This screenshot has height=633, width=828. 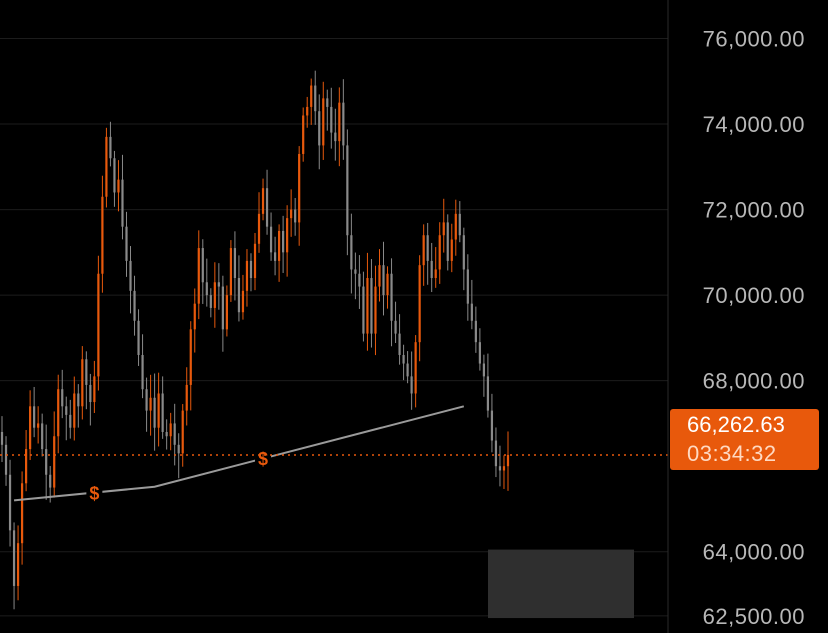 I want to click on trendline-marker-bg, so click(x=263, y=457).